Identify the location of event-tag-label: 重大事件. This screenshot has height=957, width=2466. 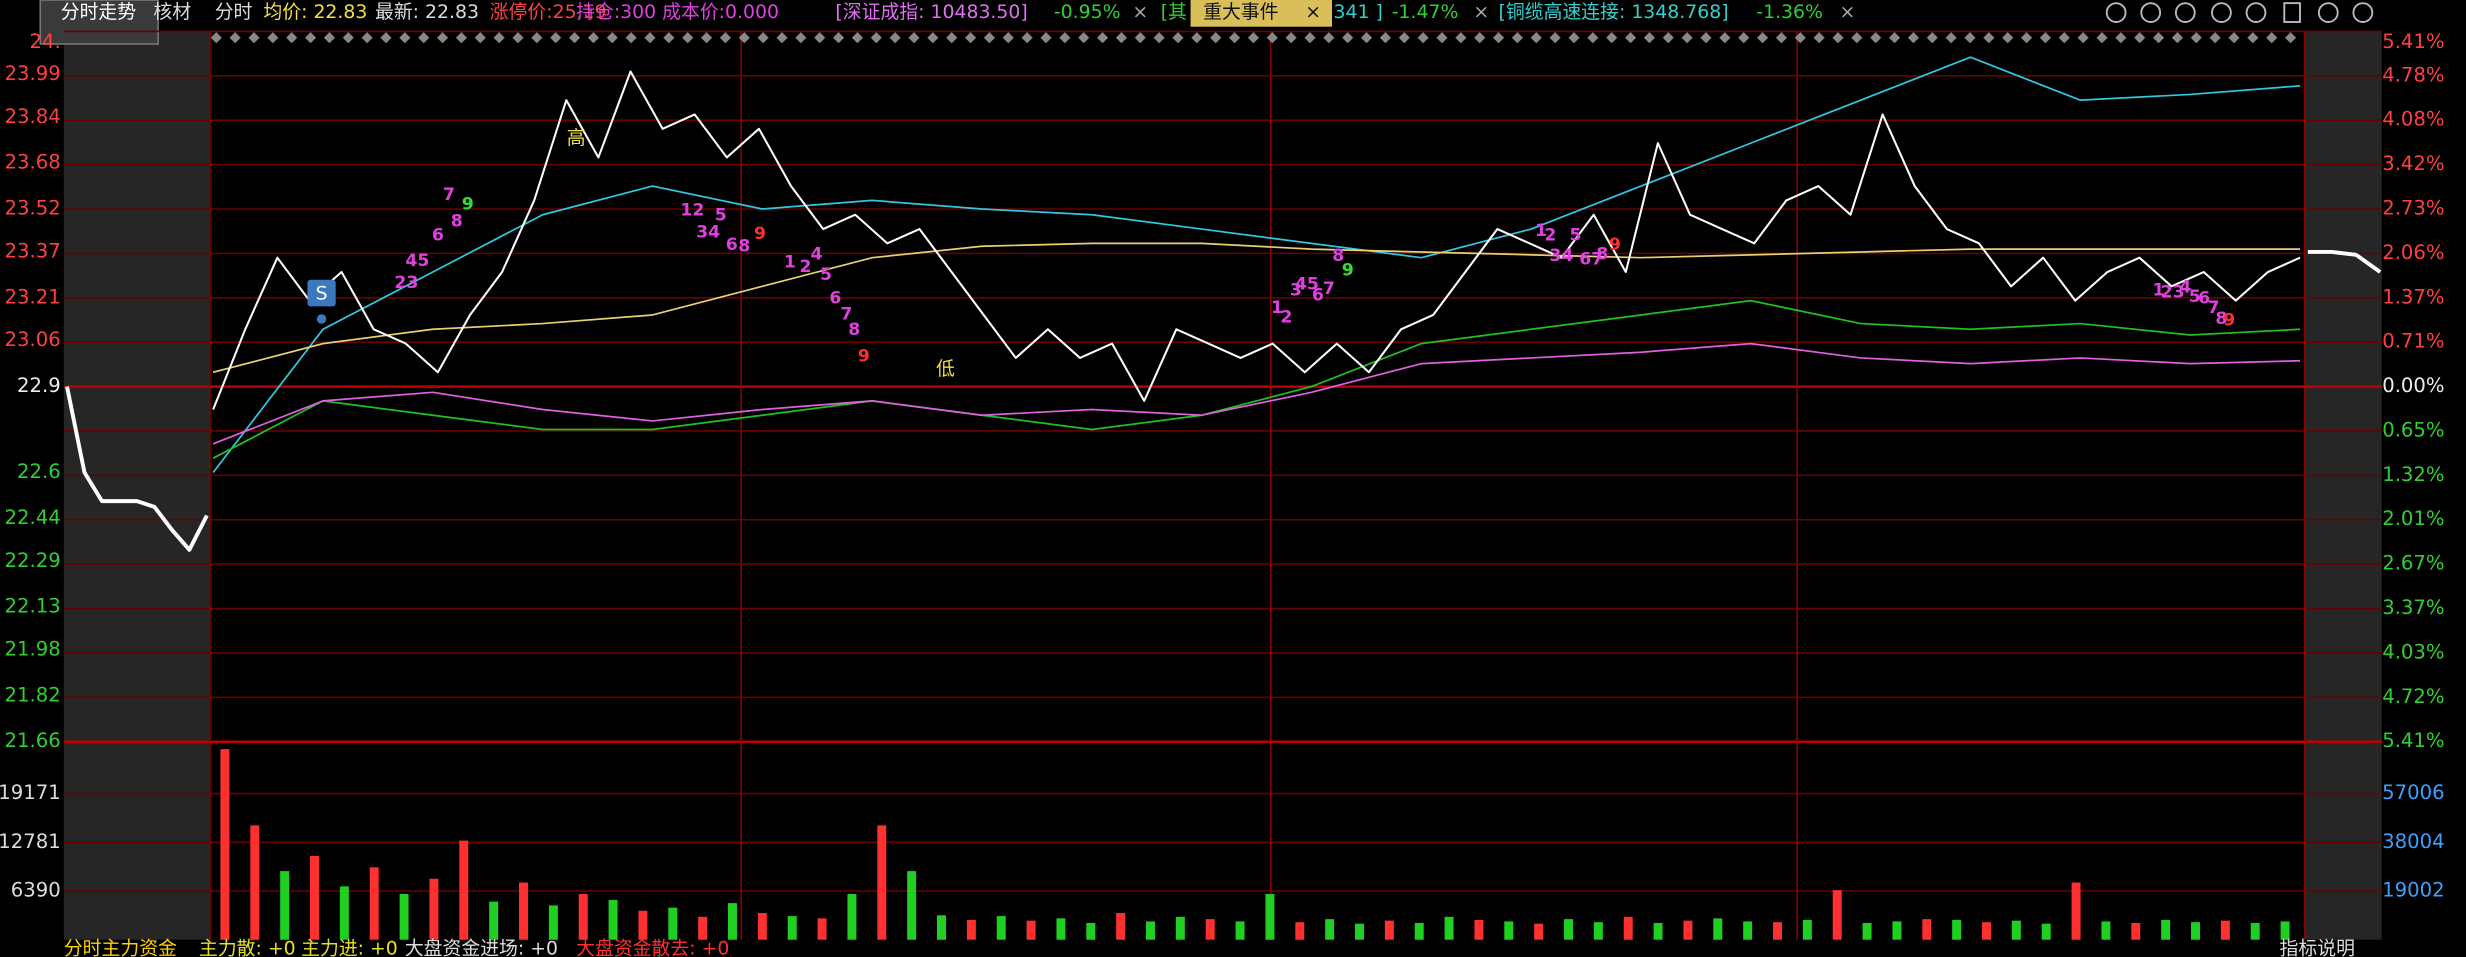
(1240, 12).